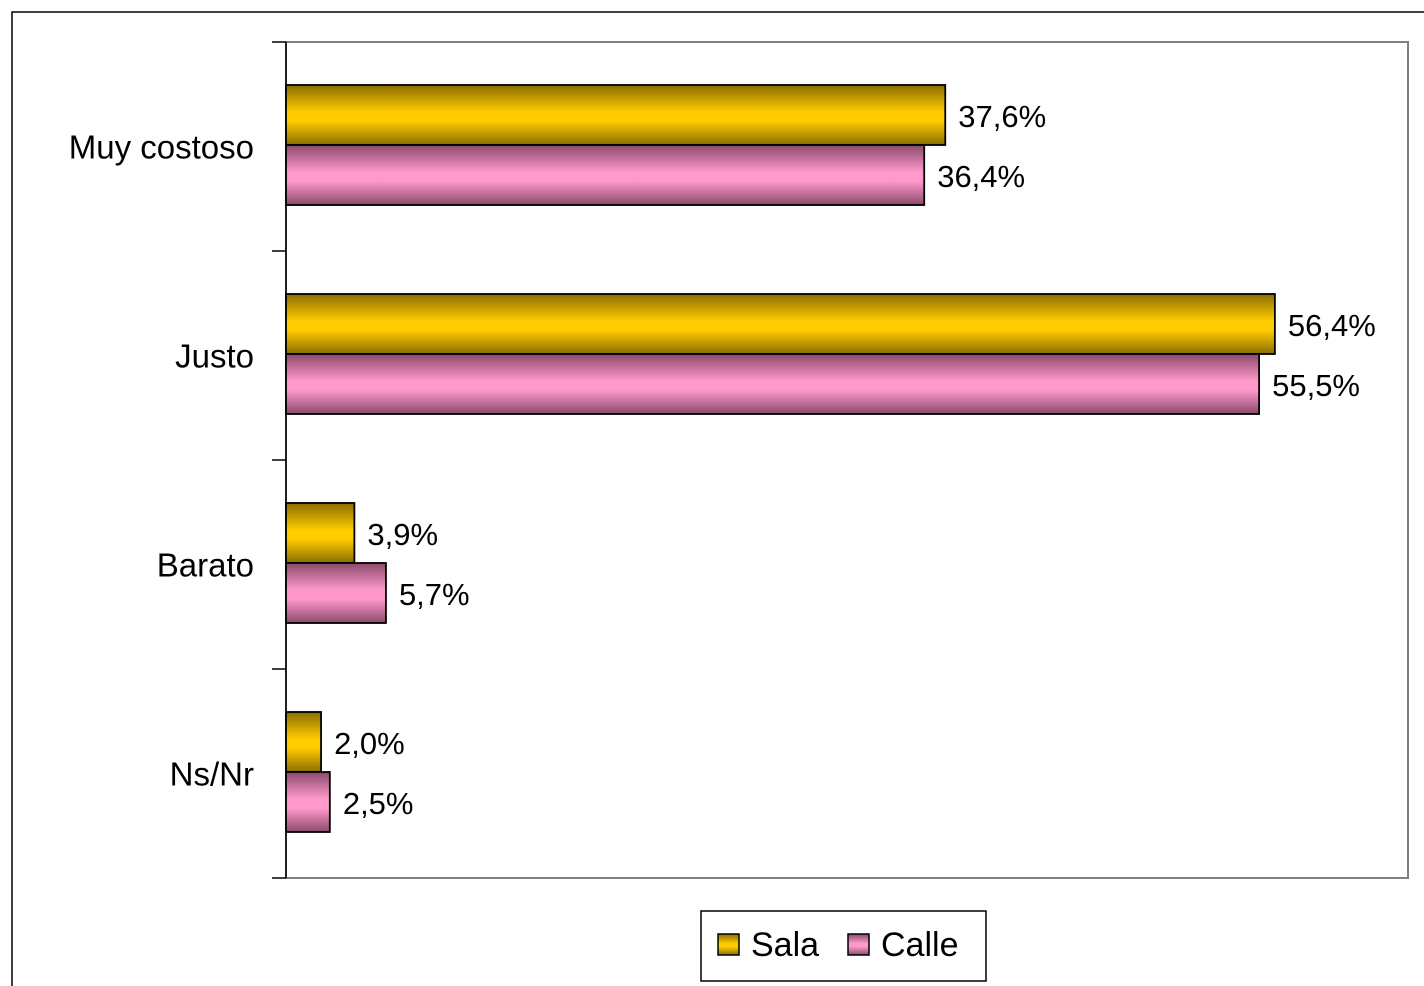 The height and width of the screenshot is (986, 1424). I want to click on data-label-sala-ns-nr: 2,0%, so click(369, 743).